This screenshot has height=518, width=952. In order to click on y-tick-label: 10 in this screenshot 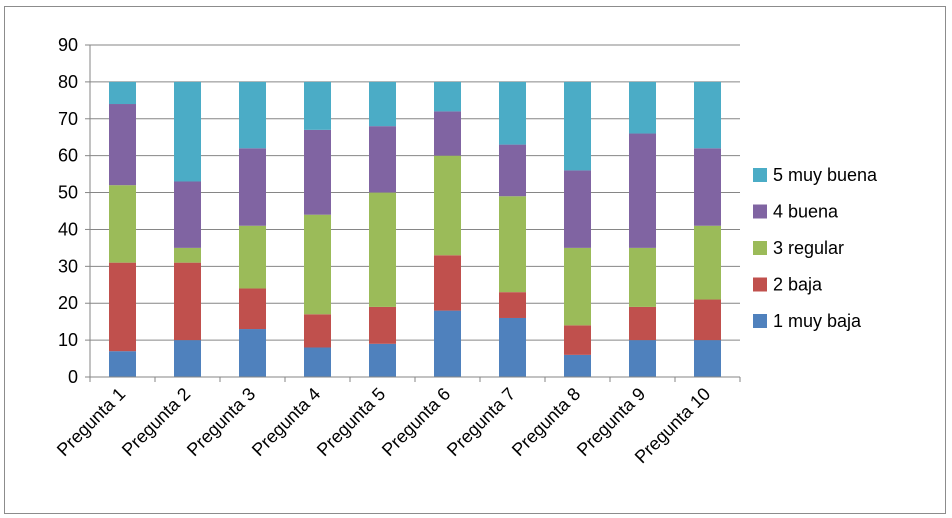, I will do `click(68, 340)`.